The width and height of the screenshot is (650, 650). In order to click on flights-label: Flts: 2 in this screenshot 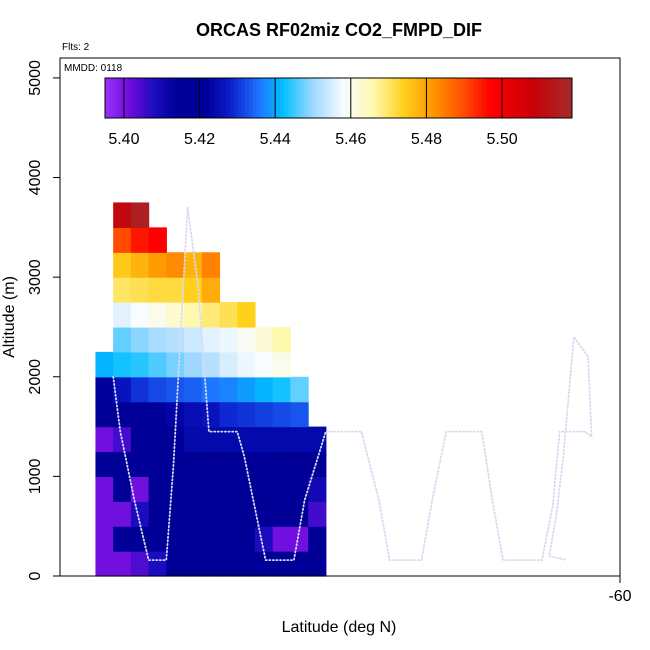, I will do `click(76, 47)`.